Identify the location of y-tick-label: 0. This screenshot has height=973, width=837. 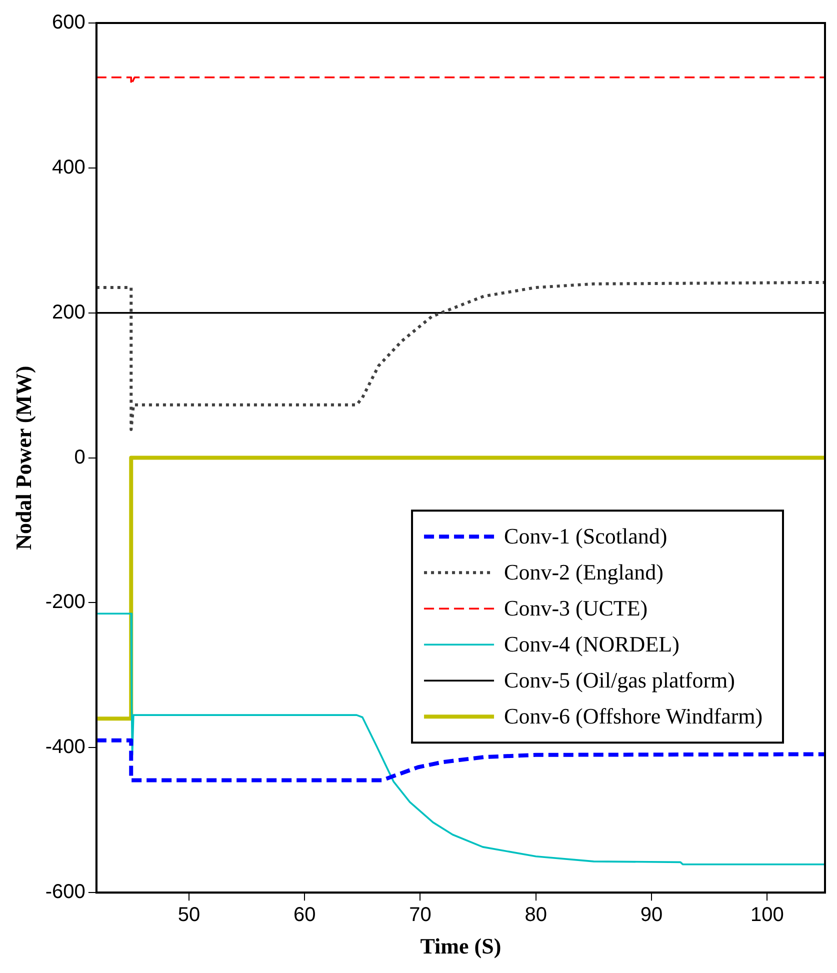
(80, 457).